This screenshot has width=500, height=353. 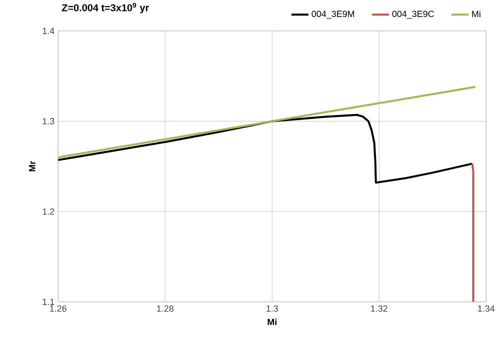 What do you see at coordinates (476, 14) in the screenshot?
I see `legend-label: Mi` at bounding box center [476, 14].